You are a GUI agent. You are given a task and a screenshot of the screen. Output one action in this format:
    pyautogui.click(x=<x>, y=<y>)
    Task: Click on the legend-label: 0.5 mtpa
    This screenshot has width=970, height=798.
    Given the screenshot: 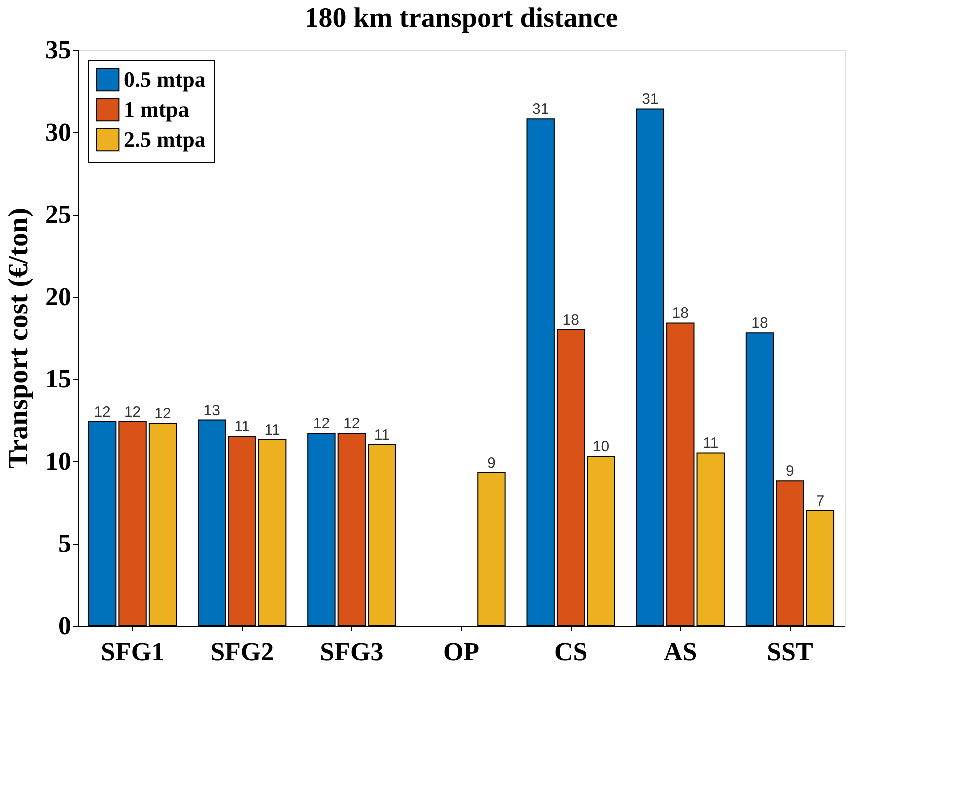 What is the action you would take?
    pyautogui.click(x=165, y=79)
    